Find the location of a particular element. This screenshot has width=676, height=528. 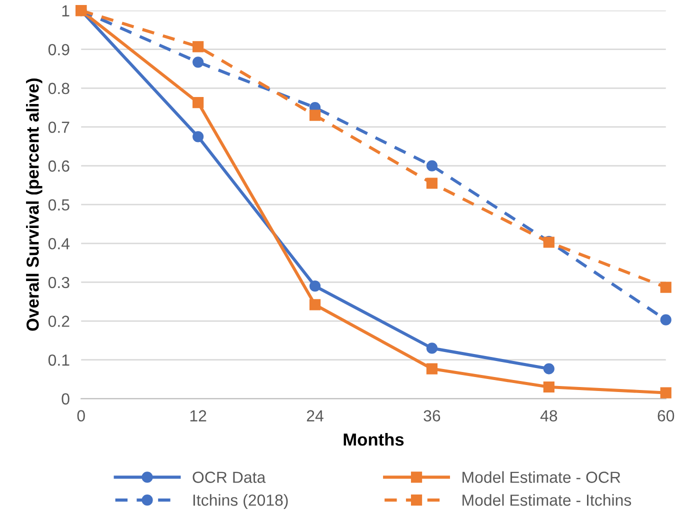

y-tick-label: 0.1 is located at coordinates (59, 360).